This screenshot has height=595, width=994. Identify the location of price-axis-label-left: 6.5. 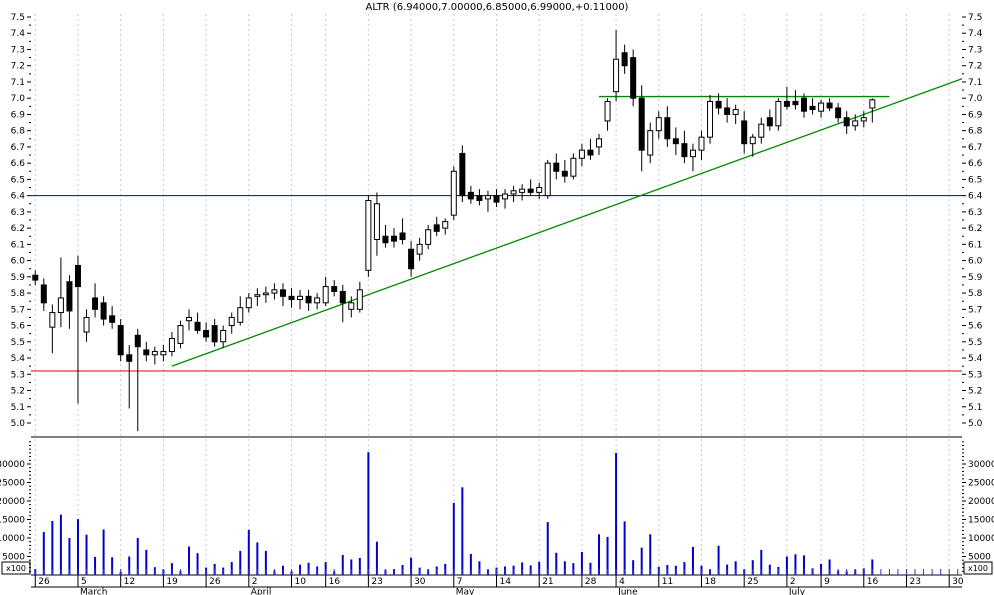
(18, 180).